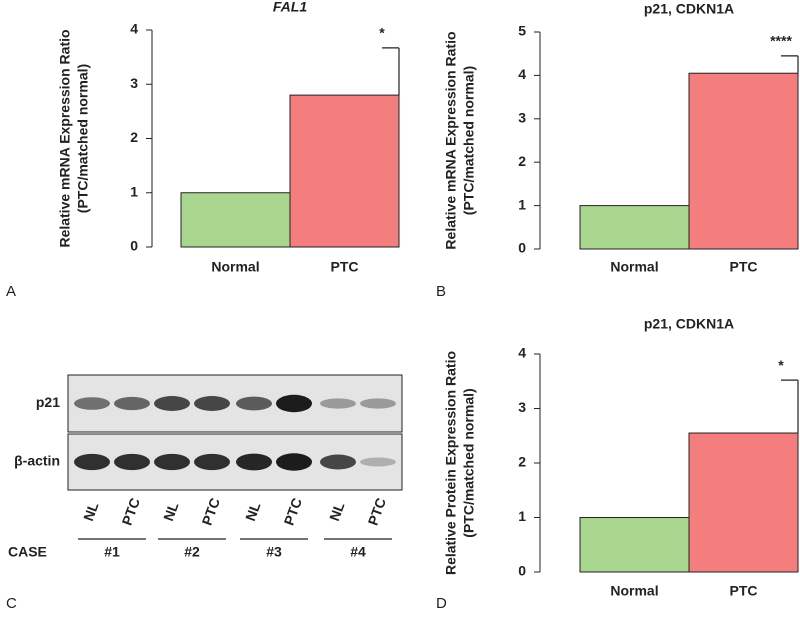 This screenshot has width=800, height=629. Describe the element at coordinates (522, 31) in the screenshot. I see `y-tick-label: 5` at that location.